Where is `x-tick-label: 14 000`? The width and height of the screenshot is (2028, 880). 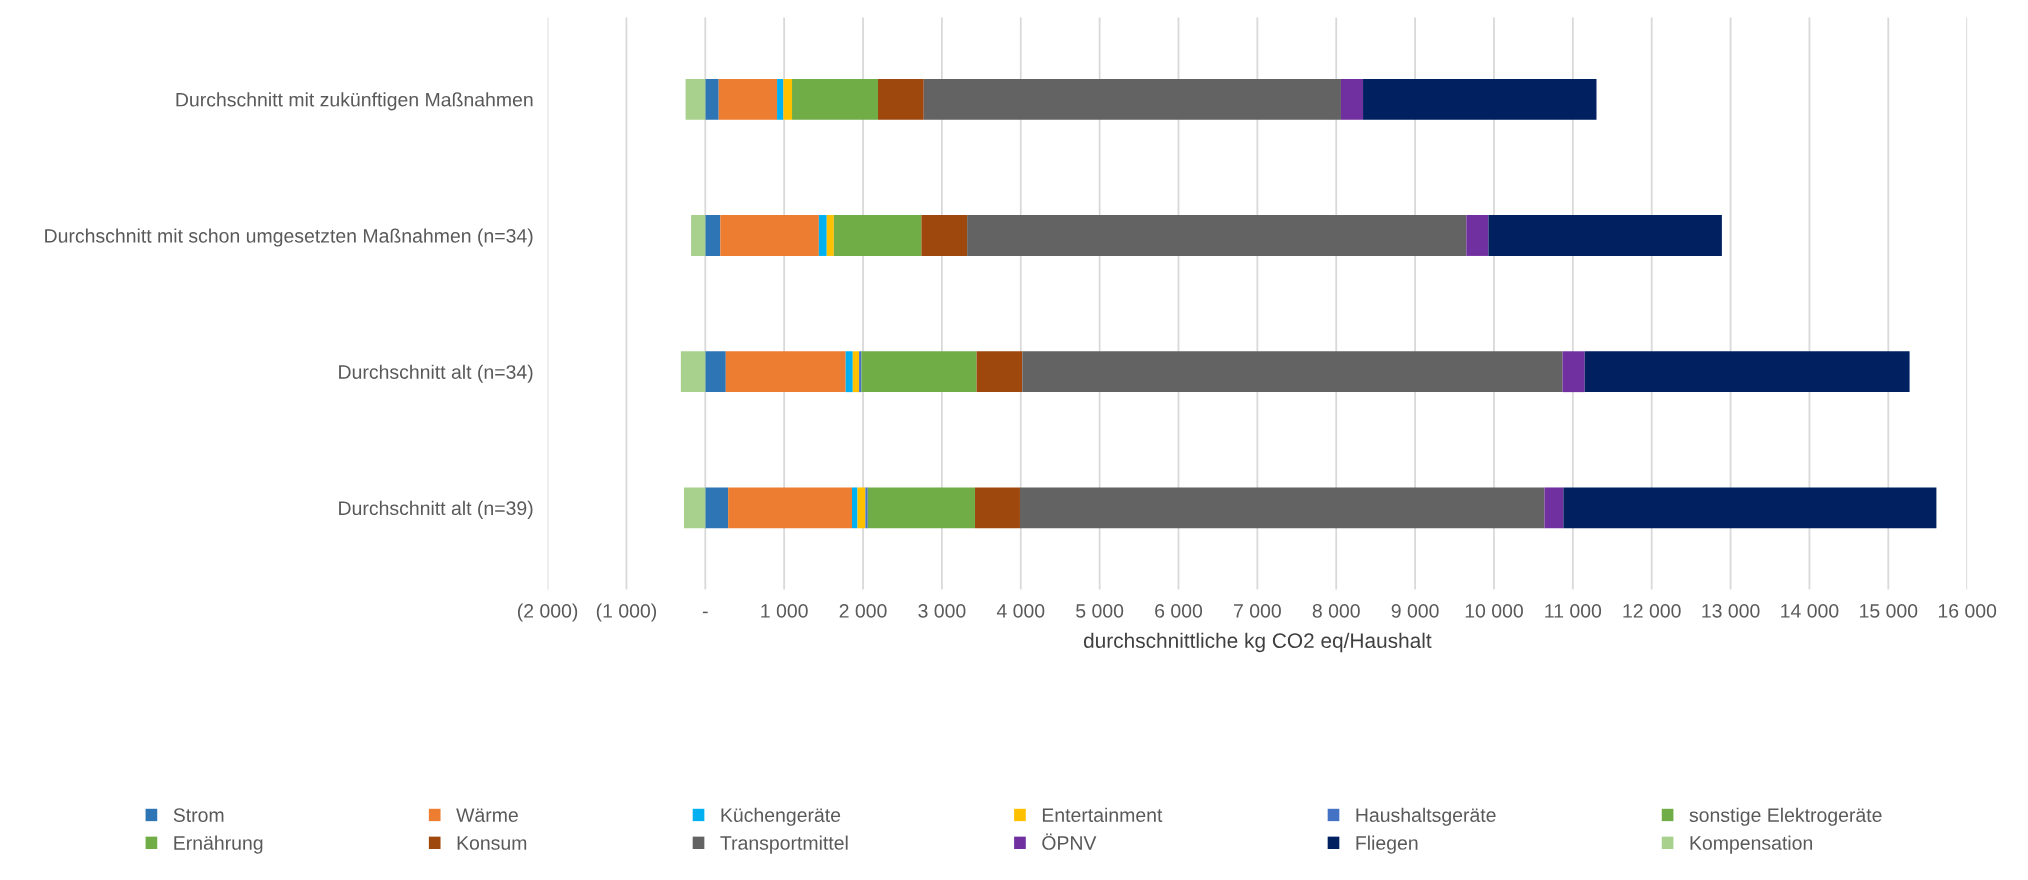 x-tick-label: 14 000 is located at coordinates (1810, 611).